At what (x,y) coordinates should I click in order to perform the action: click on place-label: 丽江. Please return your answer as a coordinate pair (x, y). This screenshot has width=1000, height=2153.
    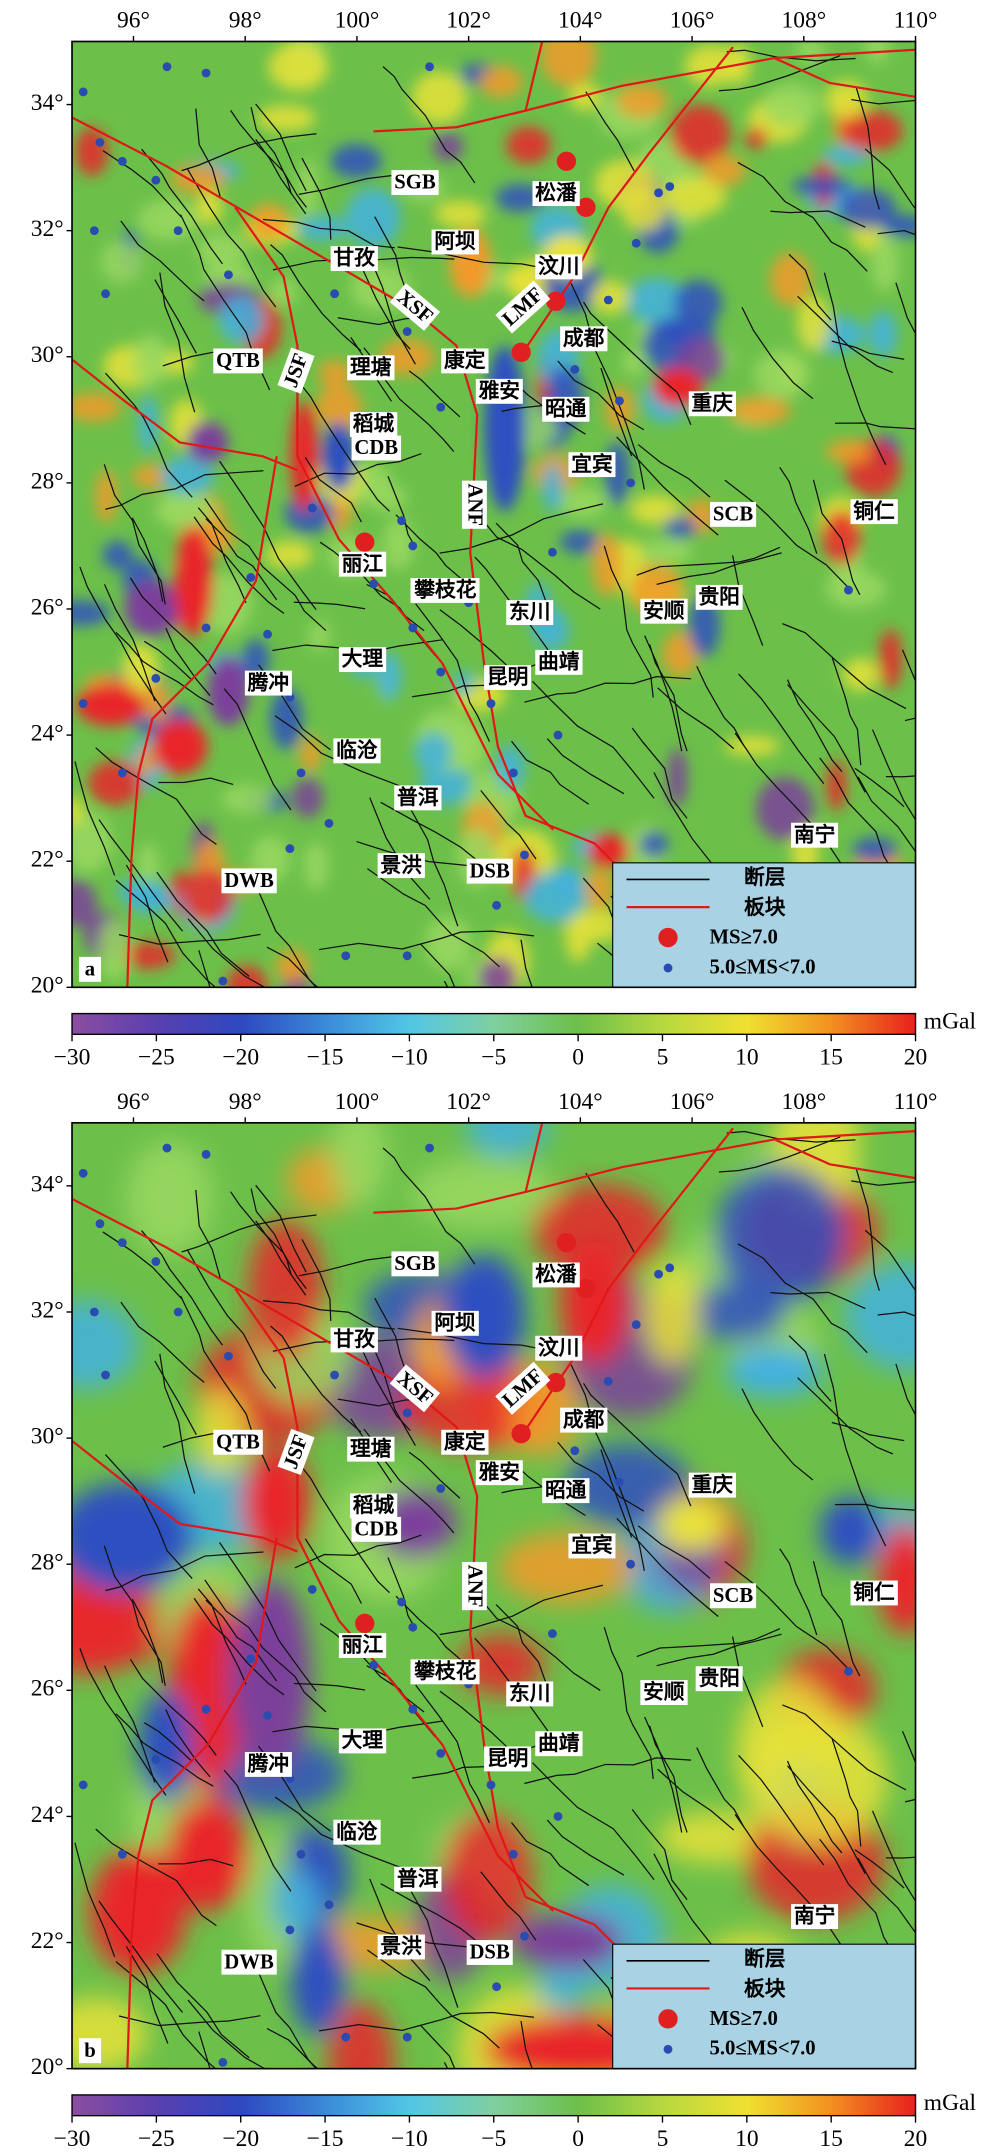
    Looking at the image, I should click on (362, 564).